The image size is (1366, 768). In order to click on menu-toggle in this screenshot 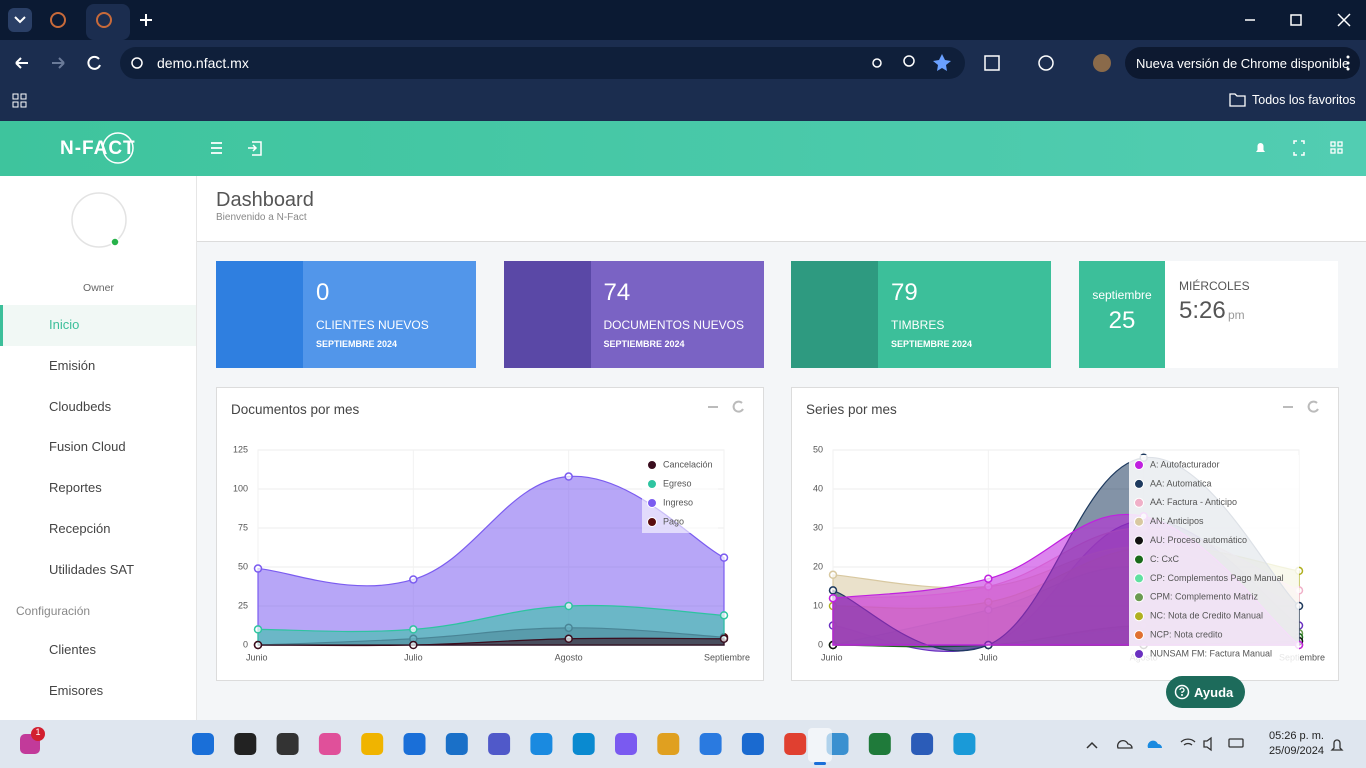, I will do `click(216, 148)`.